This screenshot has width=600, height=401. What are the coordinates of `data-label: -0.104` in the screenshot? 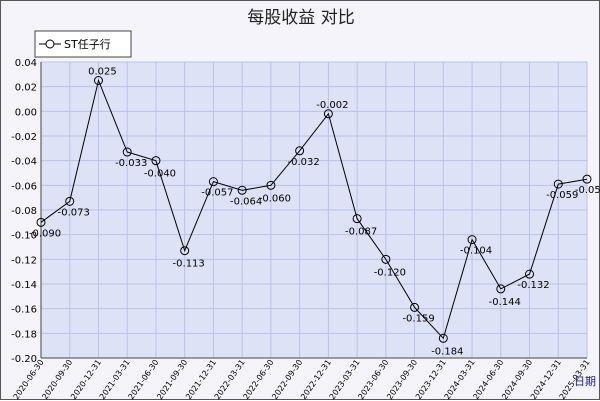 It's located at (476, 251).